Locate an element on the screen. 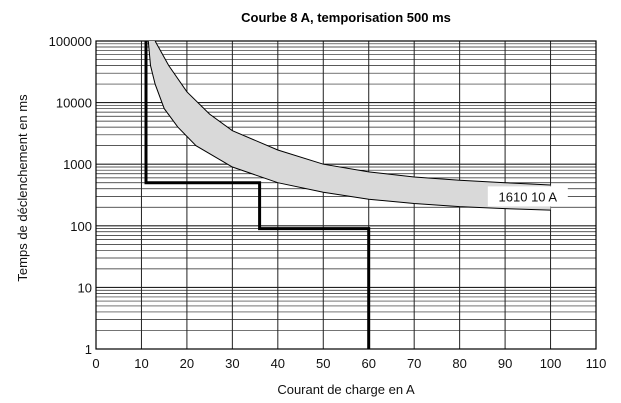 The width and height of the screenshot is (621, 403). y-axis-label: Temps de déclenchement en ms is located at coordinates (22, 188).